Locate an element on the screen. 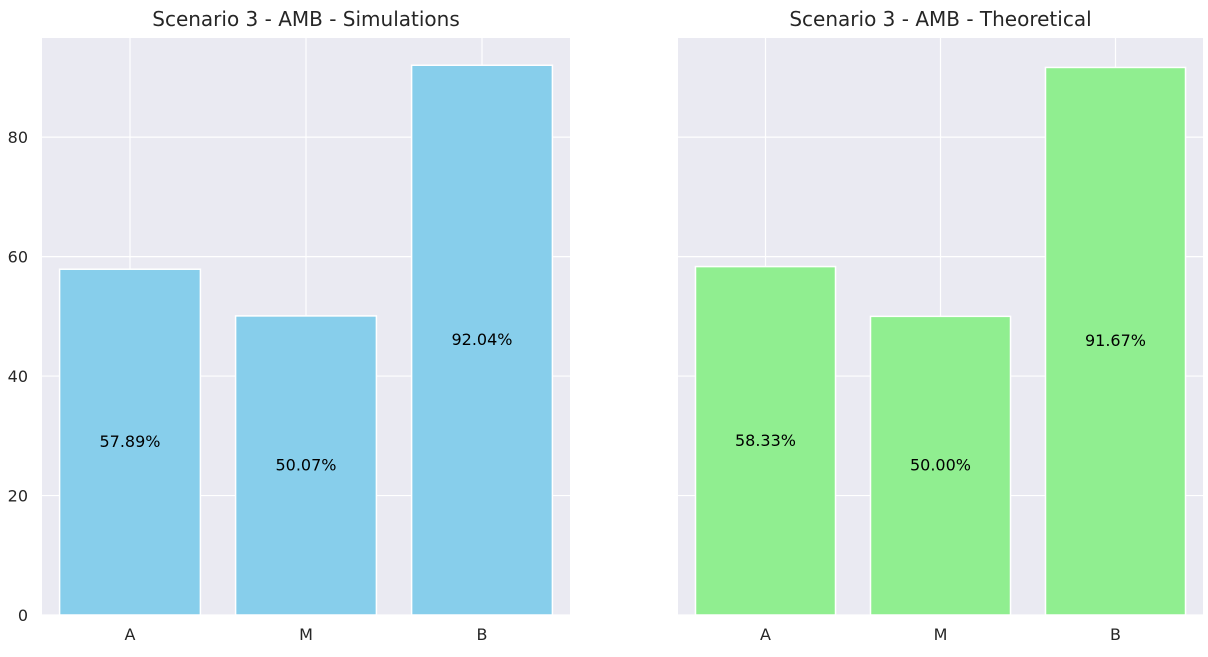  data-label-M: 50.00% is located at coordinates (940, 465).